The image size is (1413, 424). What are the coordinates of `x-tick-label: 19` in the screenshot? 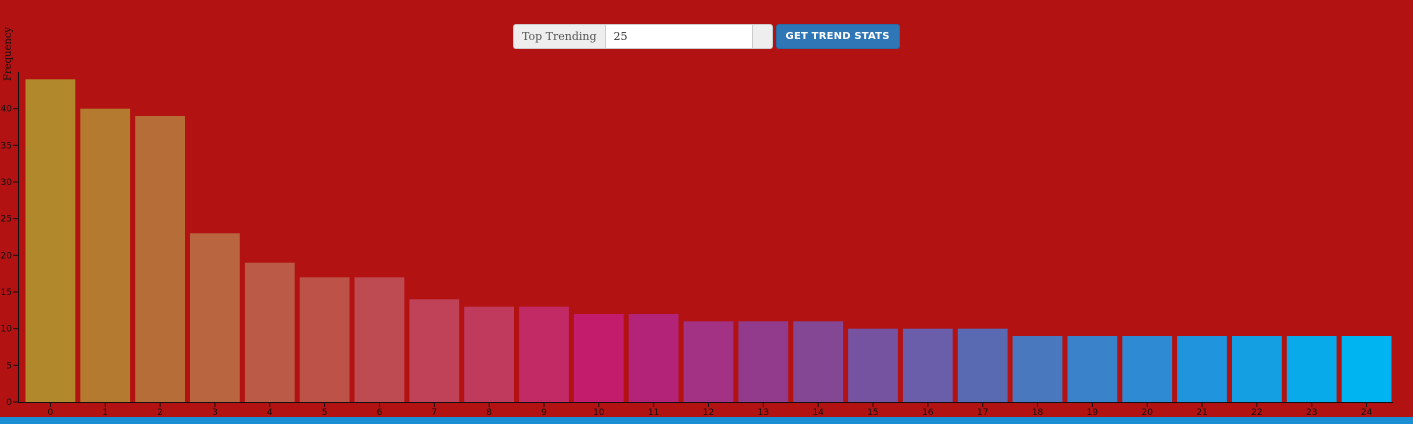 It's located at (1093, 413).